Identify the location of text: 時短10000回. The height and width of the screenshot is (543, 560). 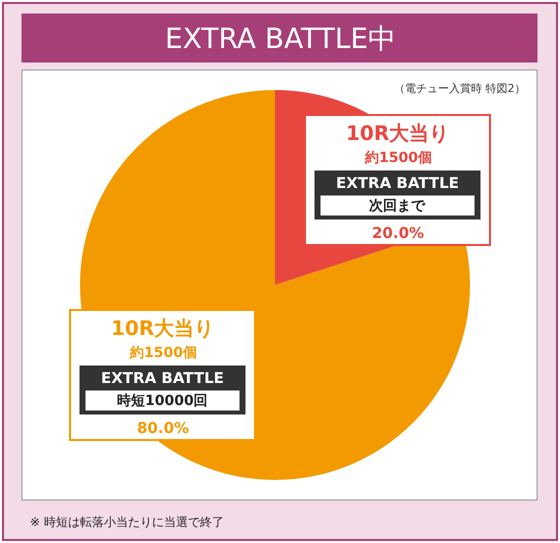
(162, 401).